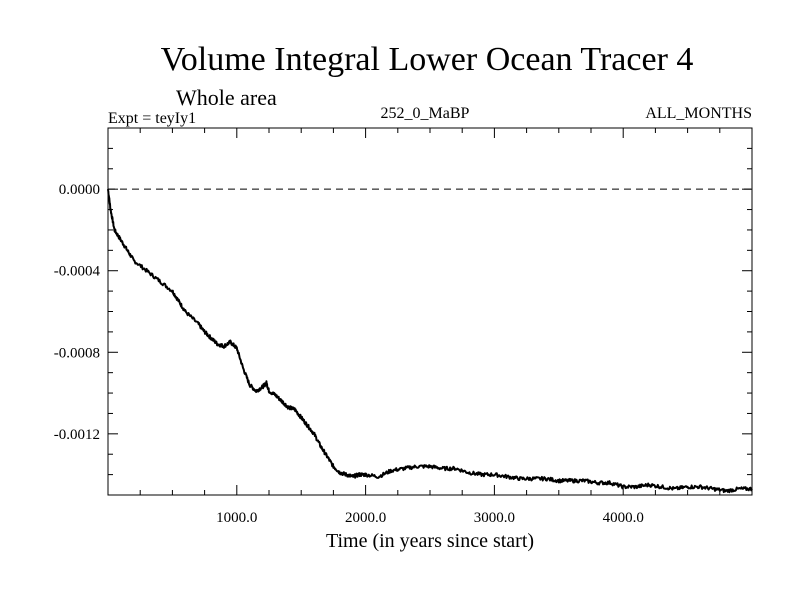 This screenshot has height=600, width=800. I want to click on chart-title: Volume Integral Lower Ocean Tracer 4, so click(427, 59).